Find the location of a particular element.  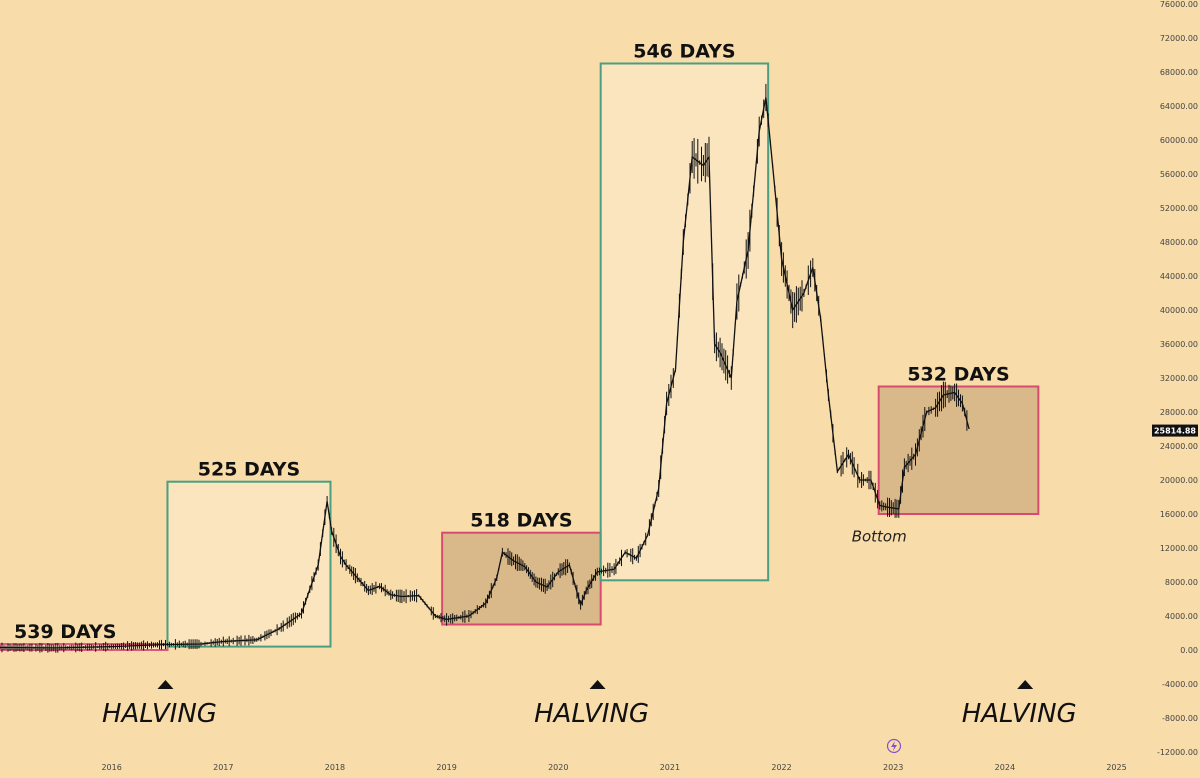

time-axis: 2016 2017 2018 2019 2020 2021 2022 2023 2024 2025 is located at coordinates (613, 767).